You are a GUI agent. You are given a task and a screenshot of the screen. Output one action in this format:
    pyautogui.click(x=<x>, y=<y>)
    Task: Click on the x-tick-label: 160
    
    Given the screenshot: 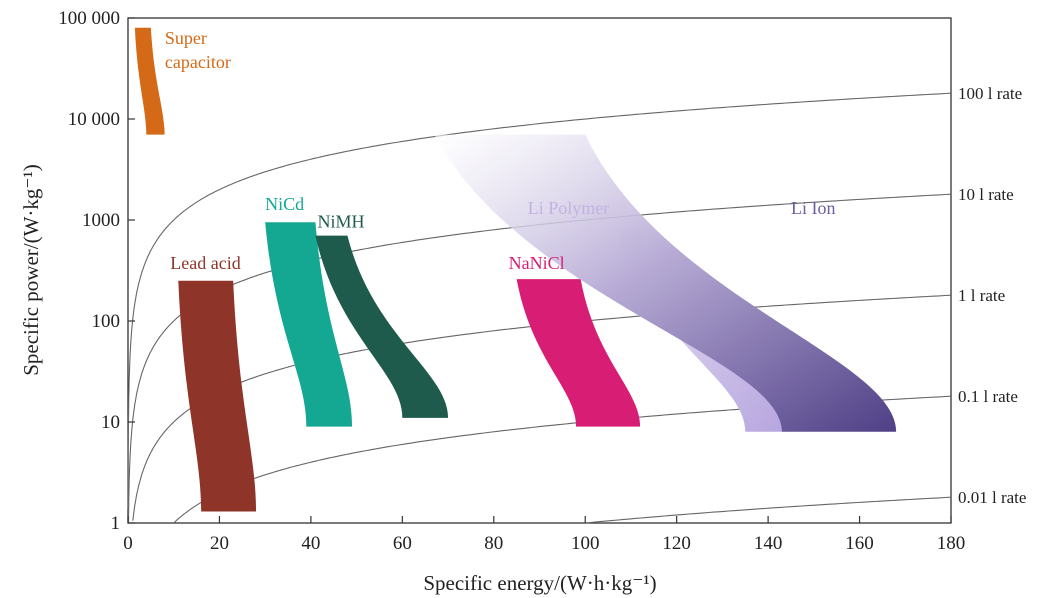 What is the action you would take?
    pyautogui.click(x=859, y=543)
    